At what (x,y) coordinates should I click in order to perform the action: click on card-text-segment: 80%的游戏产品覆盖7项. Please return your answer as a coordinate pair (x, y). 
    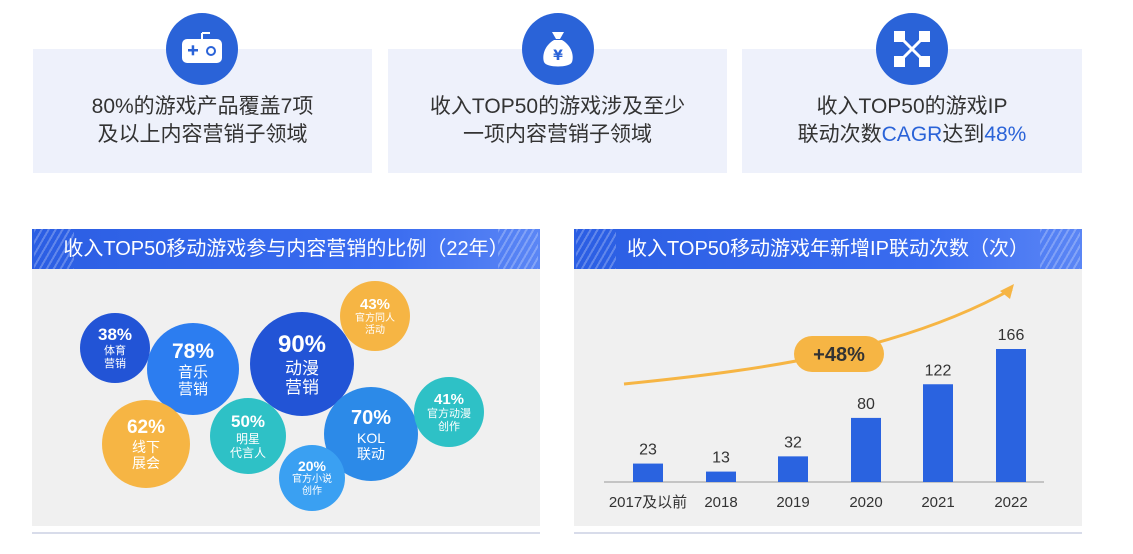
    Looking at the image, I should click on (202, 106).